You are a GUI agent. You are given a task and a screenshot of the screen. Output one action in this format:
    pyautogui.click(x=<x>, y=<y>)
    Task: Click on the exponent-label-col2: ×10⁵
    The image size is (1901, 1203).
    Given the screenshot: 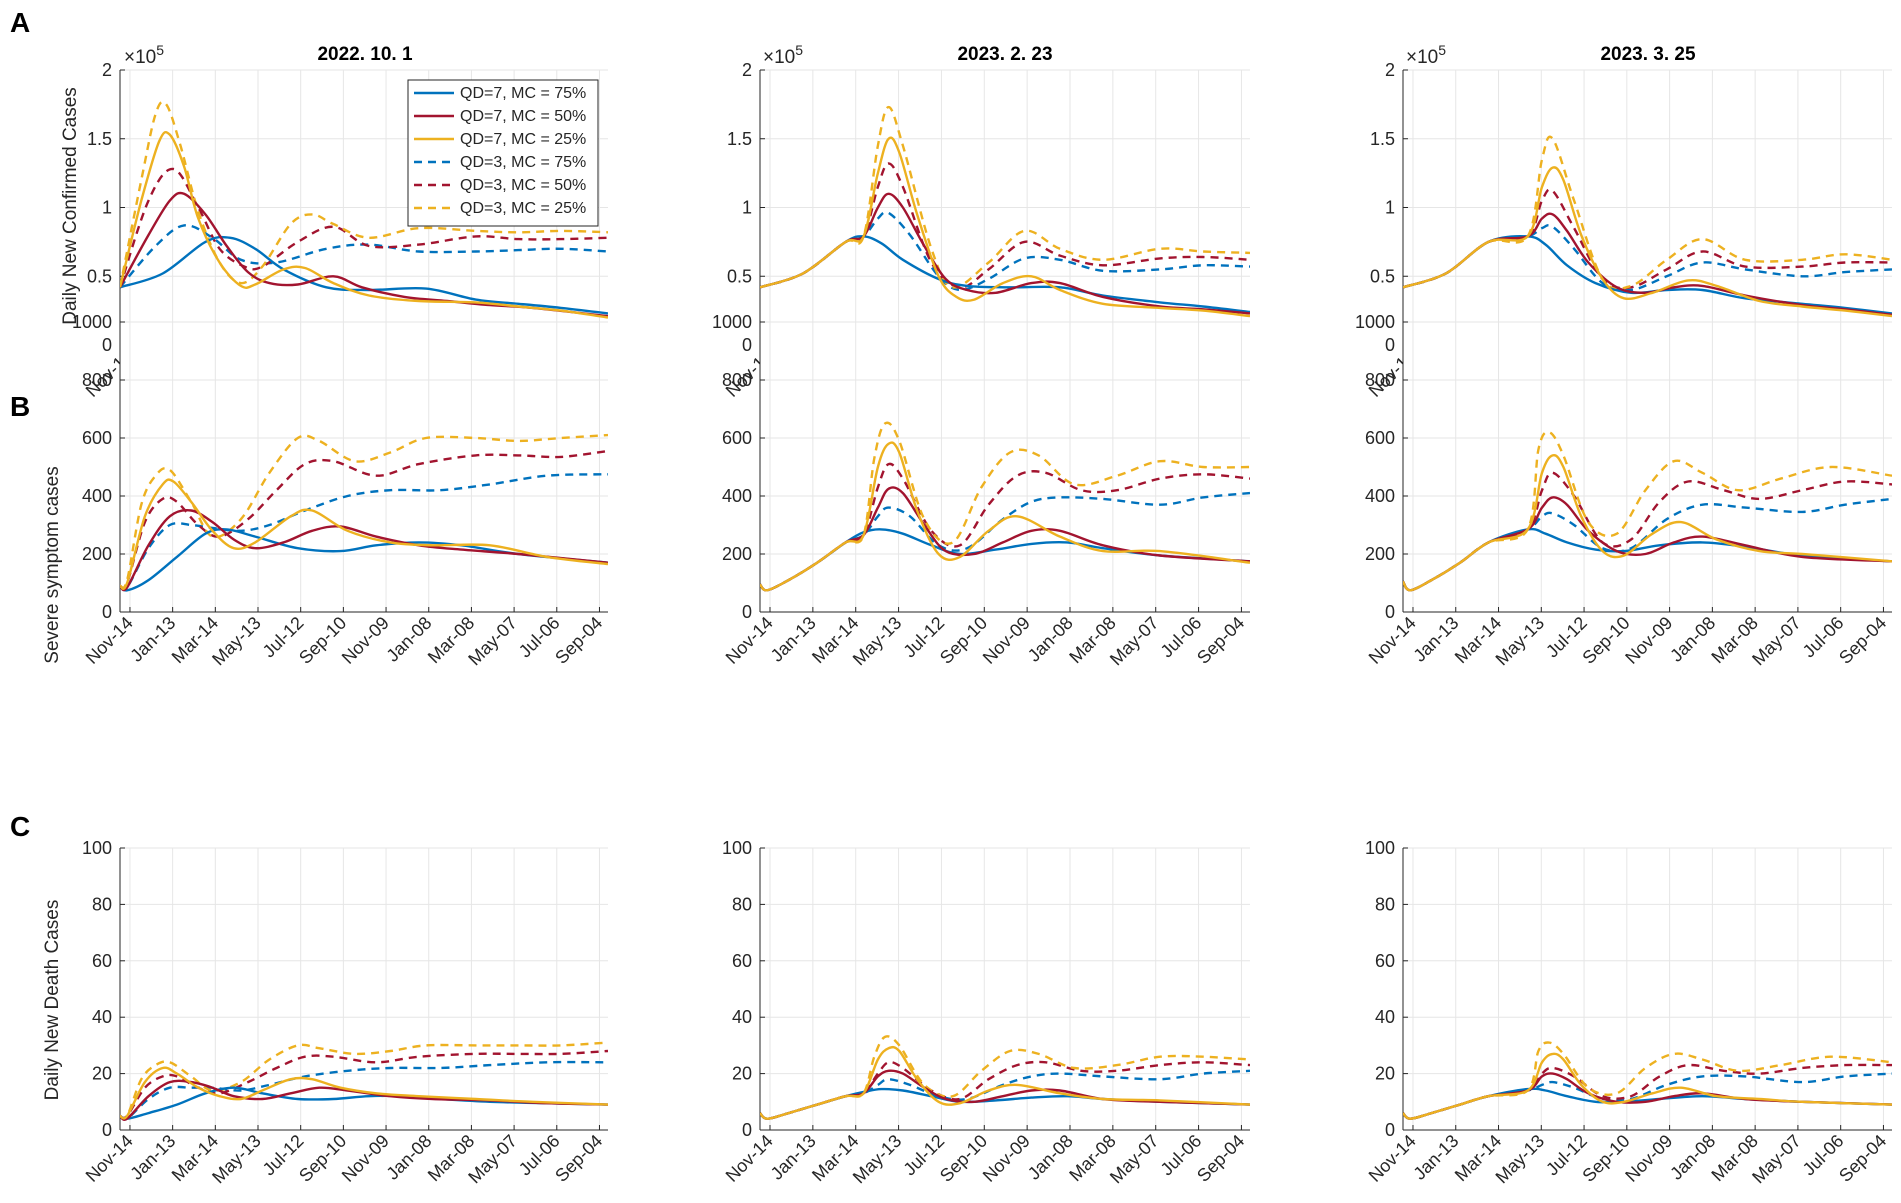 What is the action you would take?
    pyautogui.click(x=783, y=55)
    